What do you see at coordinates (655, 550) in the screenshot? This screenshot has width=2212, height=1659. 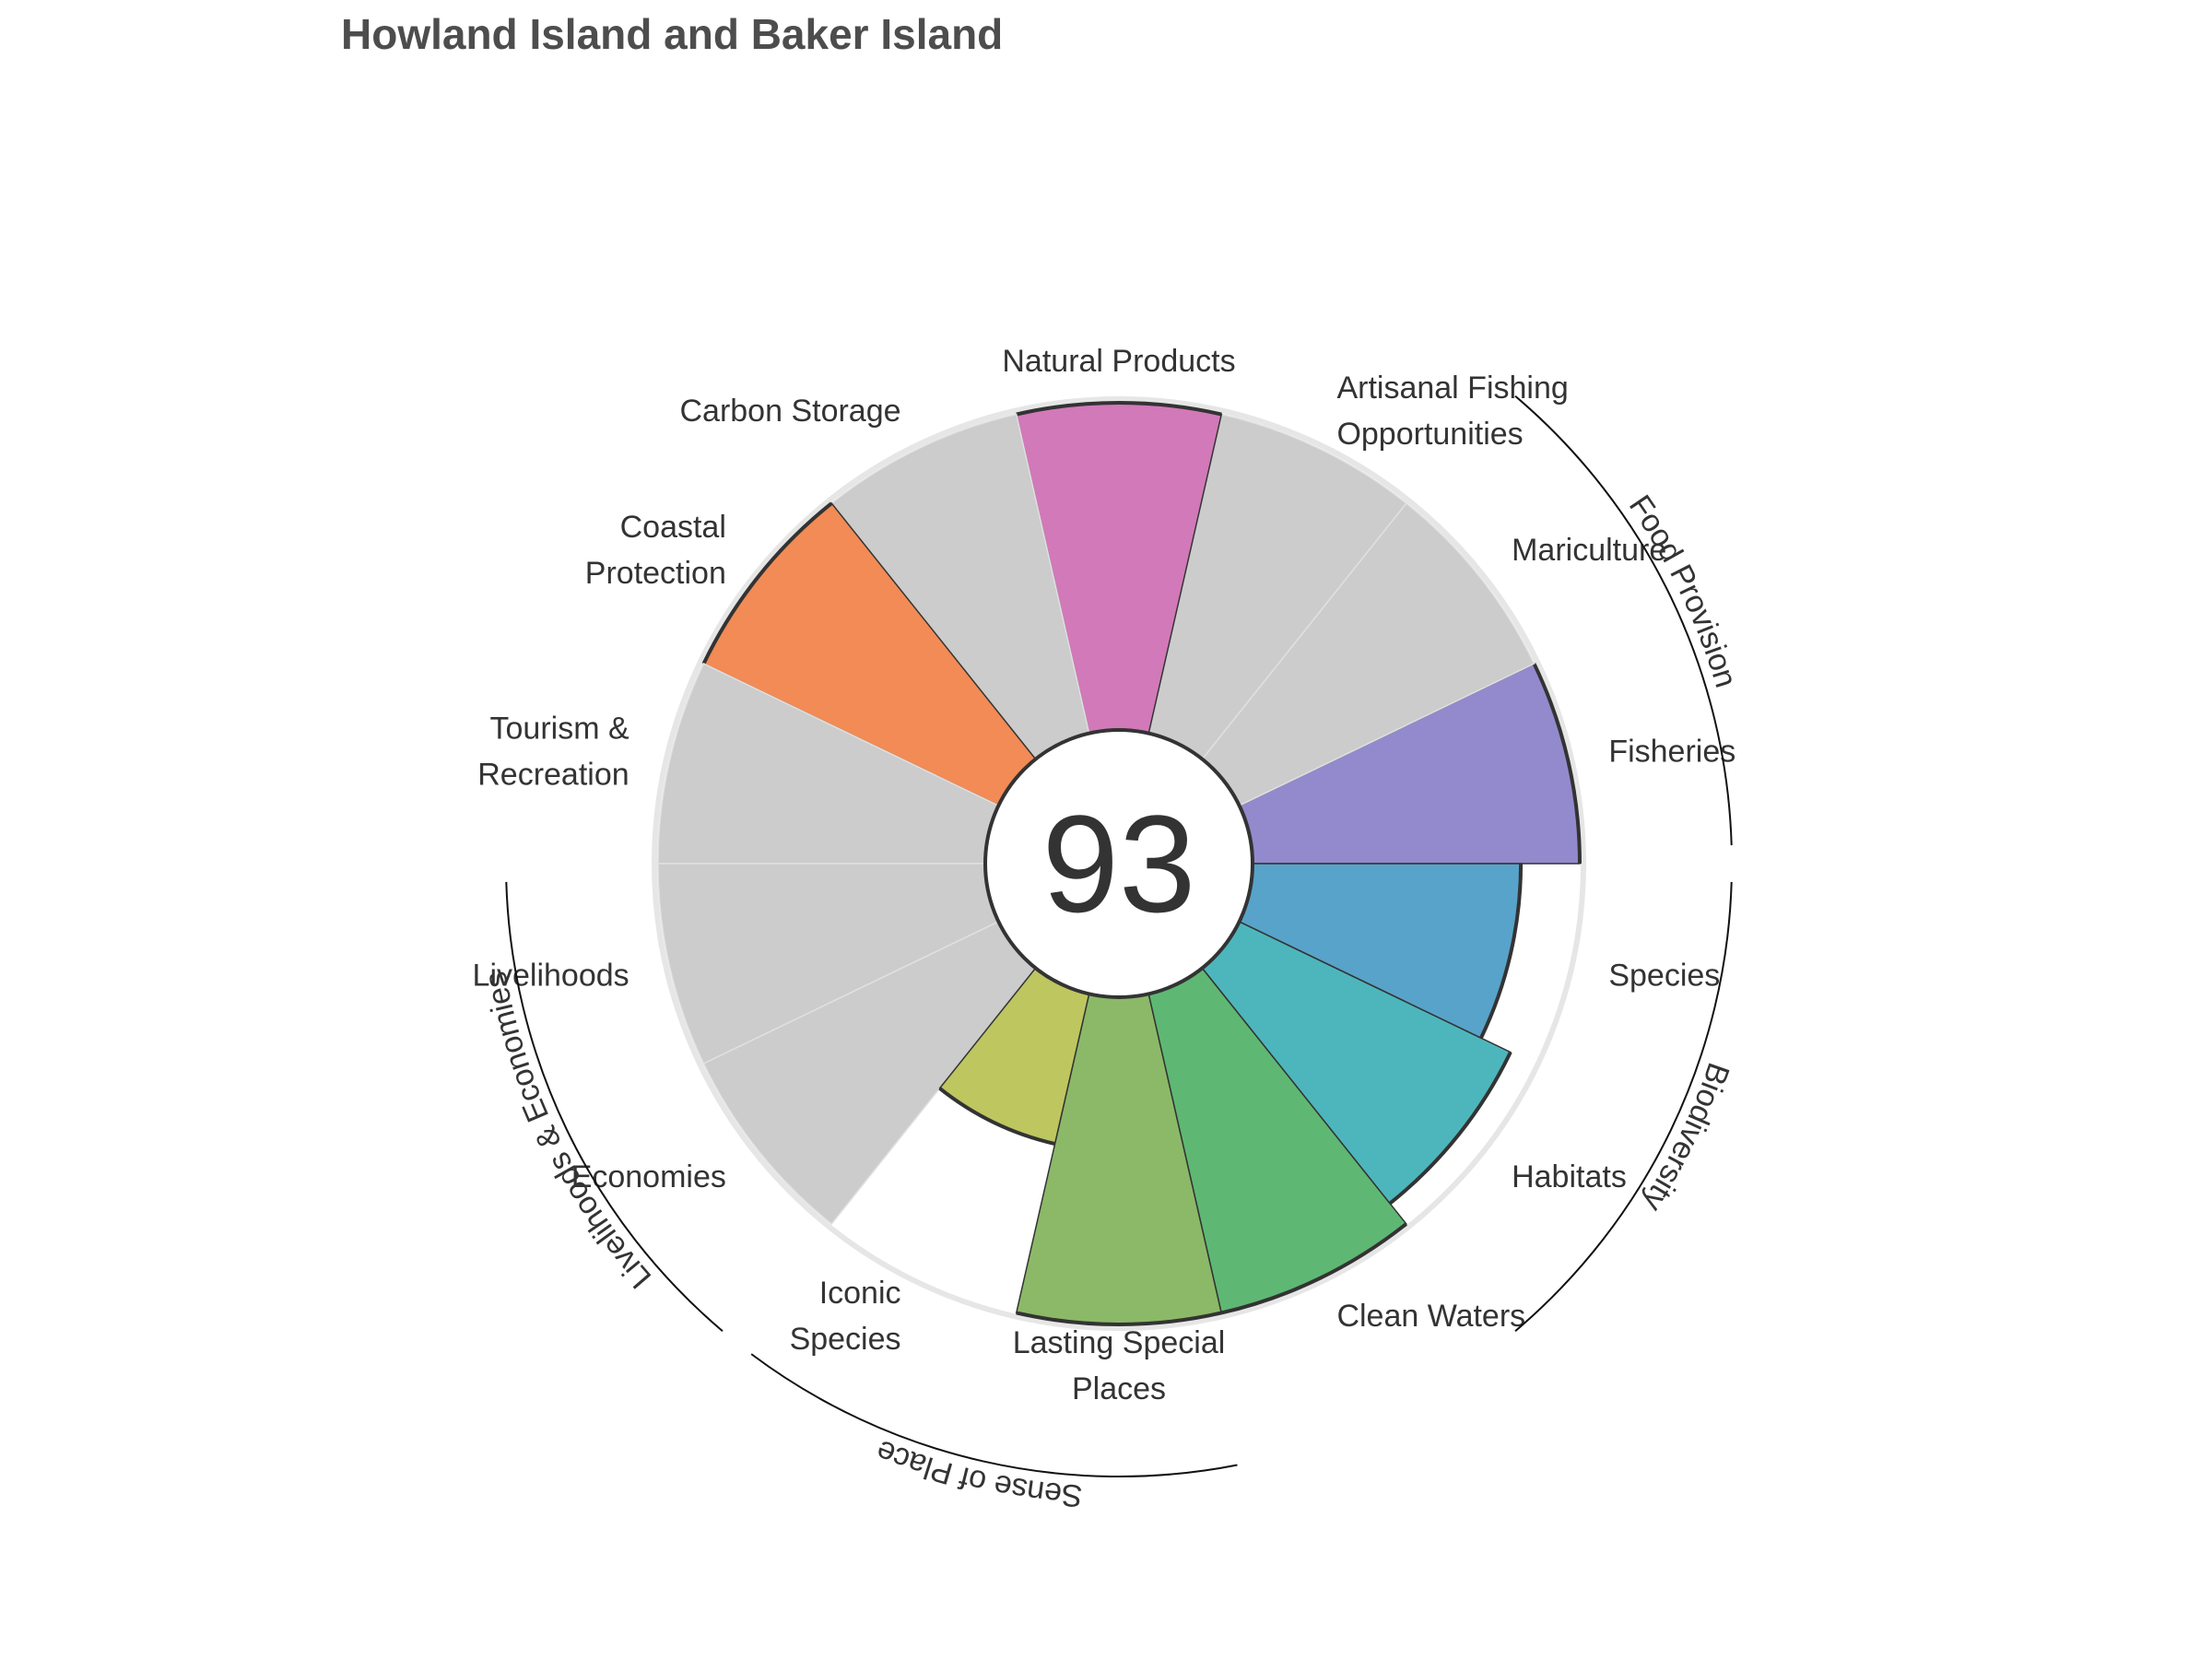 I see `petal-label: Coastal Protection` at bounding box center [655, 550].